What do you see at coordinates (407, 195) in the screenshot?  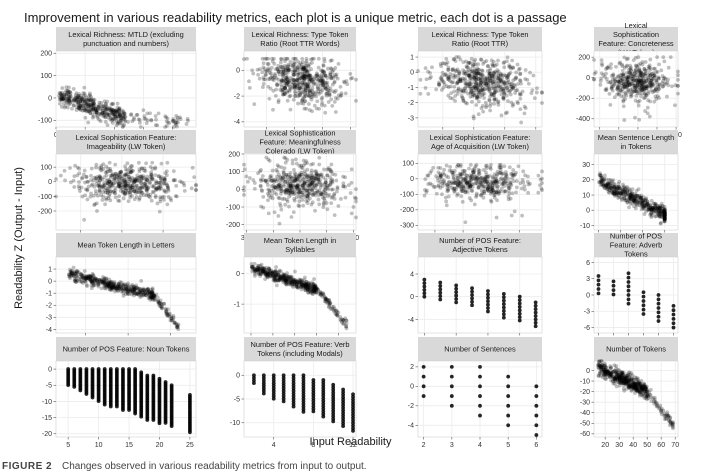 I see `y-tick-label: -100` at bounding box center [407, 195].